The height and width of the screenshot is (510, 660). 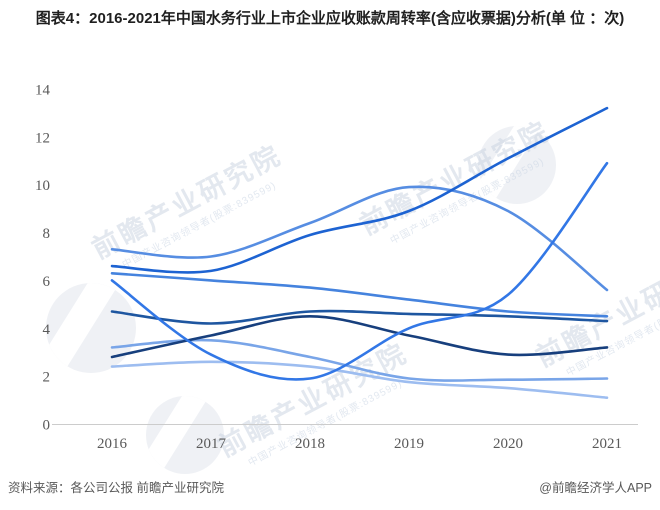 What do you see at coordinates (116, 488) in the screenshot?
I see `source-note: 资料来源：各公司公报 前瞻产业研究院` at bounding box center [116, 488].